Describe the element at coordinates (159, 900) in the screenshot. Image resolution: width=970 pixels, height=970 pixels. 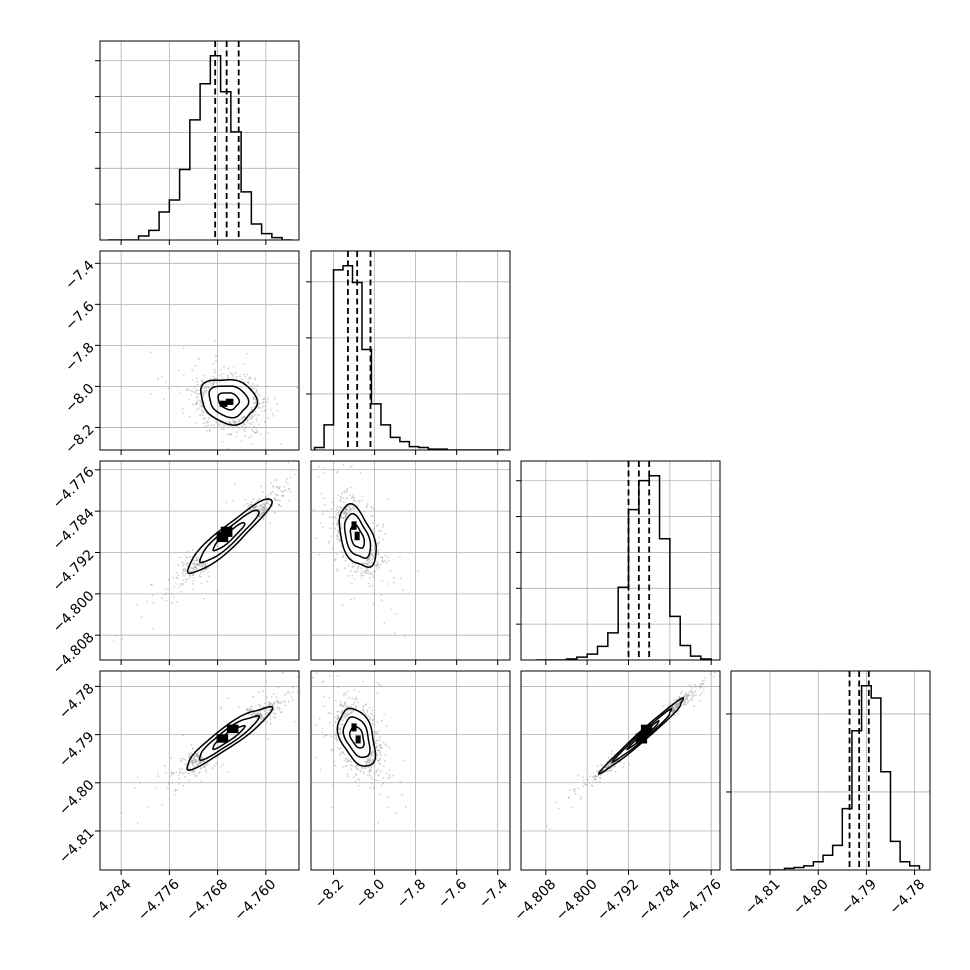
I see `x-tick-label: −4.776` at that location.